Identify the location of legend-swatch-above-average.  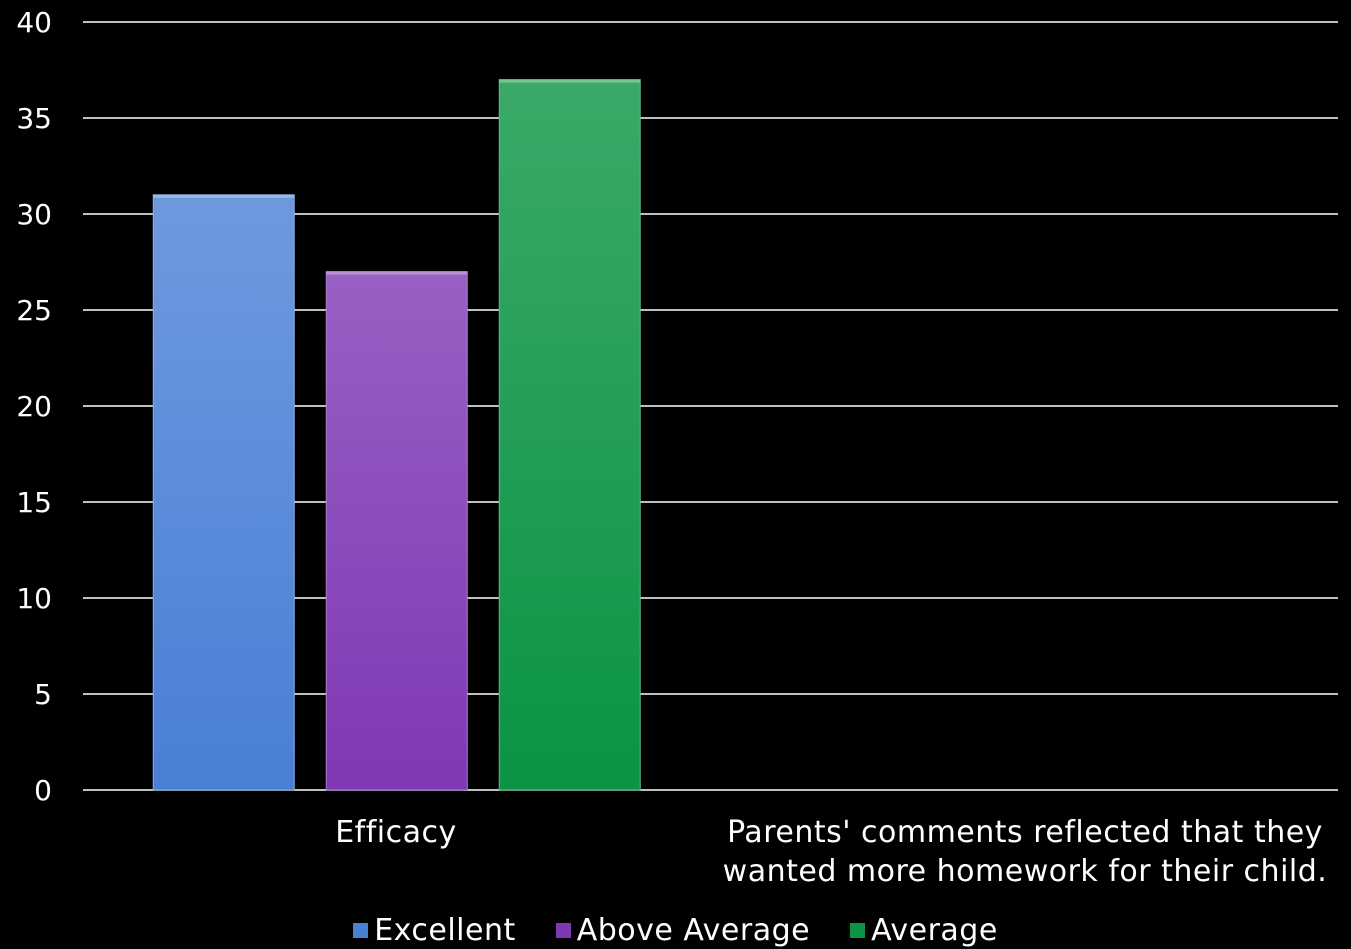
(563, 930).